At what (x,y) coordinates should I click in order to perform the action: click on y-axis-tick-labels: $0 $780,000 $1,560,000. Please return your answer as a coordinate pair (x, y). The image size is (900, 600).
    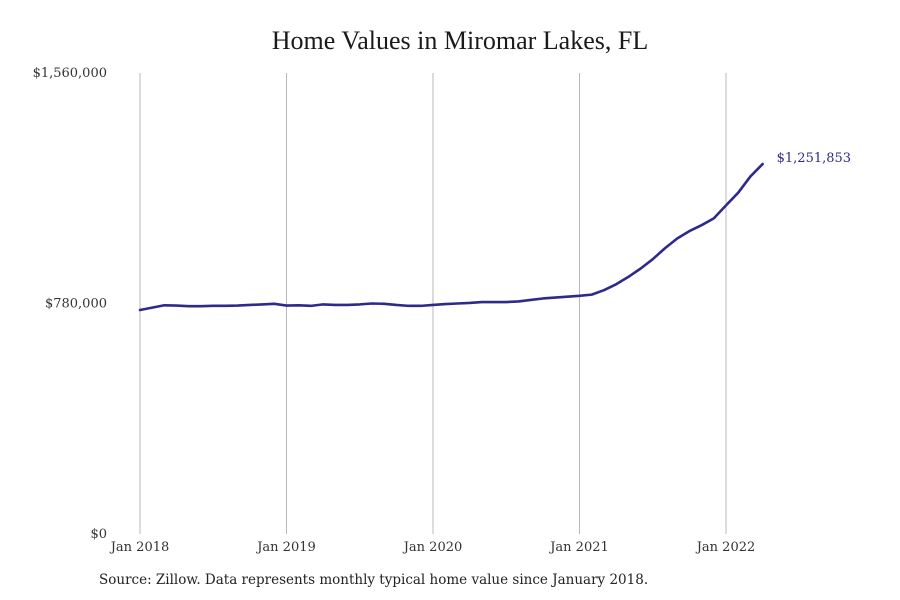
    Looking at the image, I should click on (70, 304).